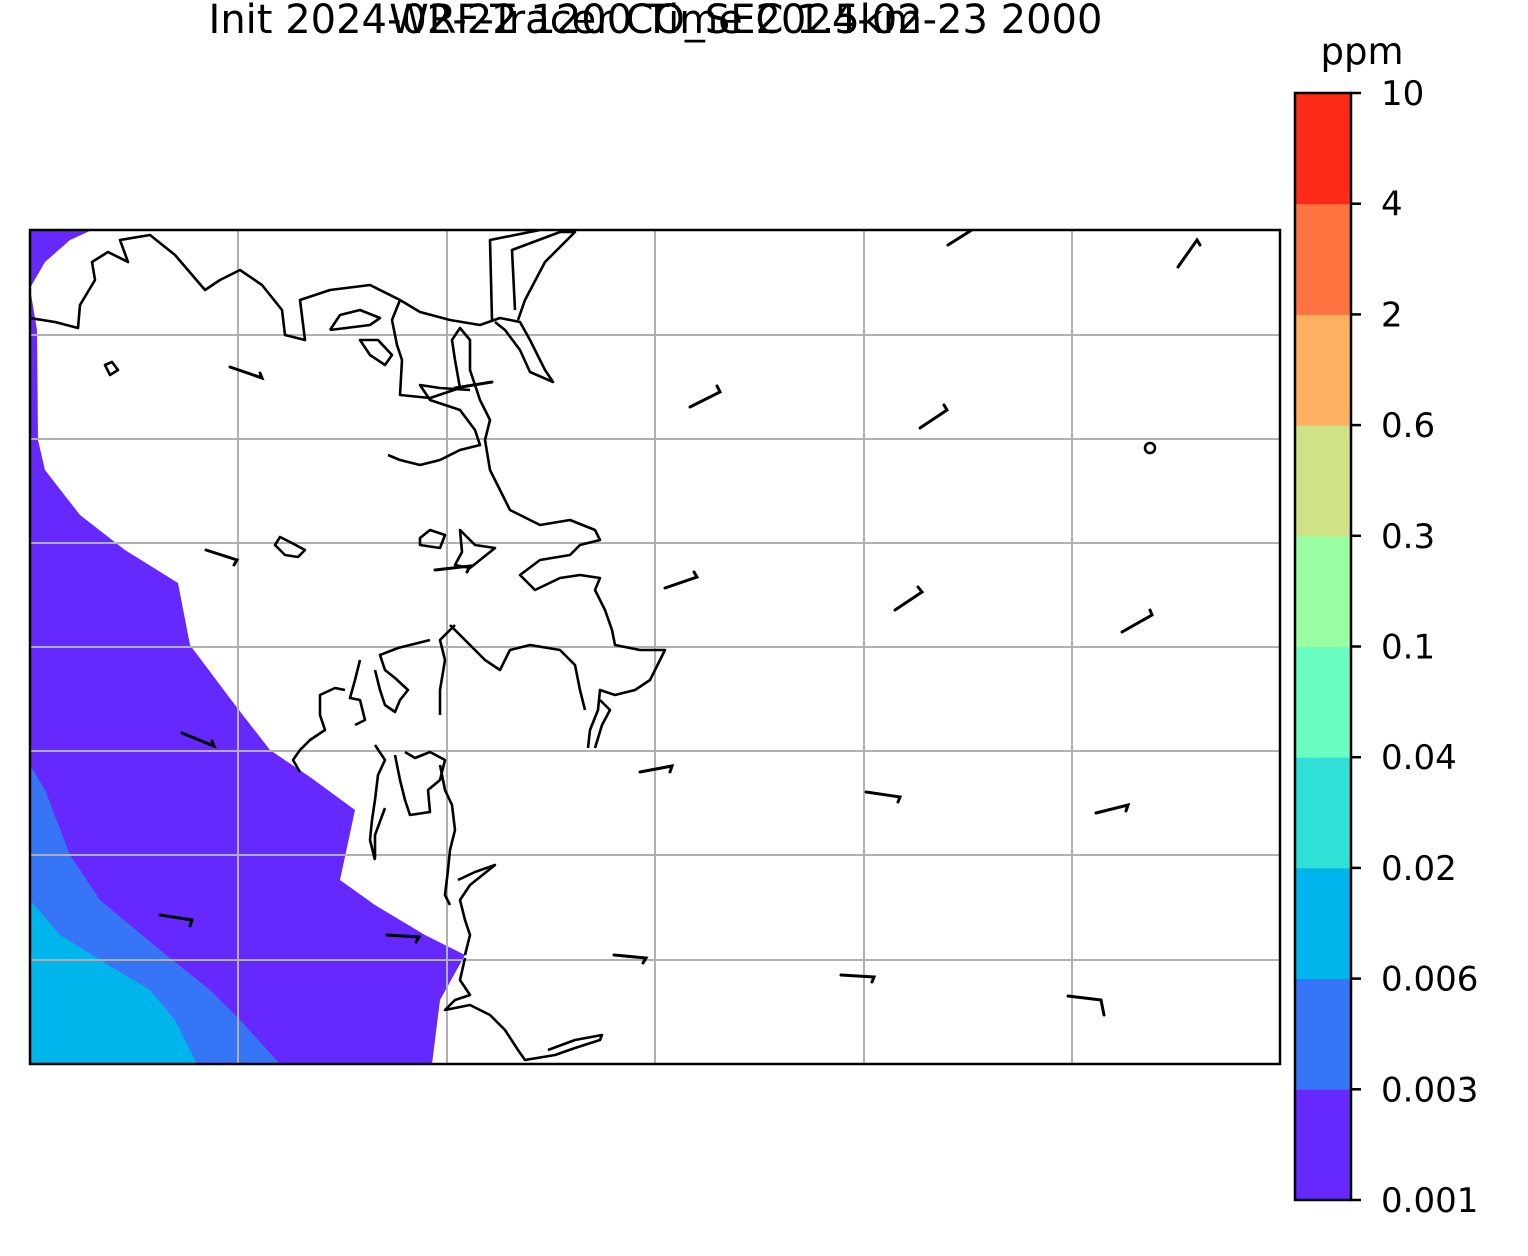 This screenshot has width=1528, height=1256. I want to click on colorbar-tick-label: 0.006, so click(1429, 980).